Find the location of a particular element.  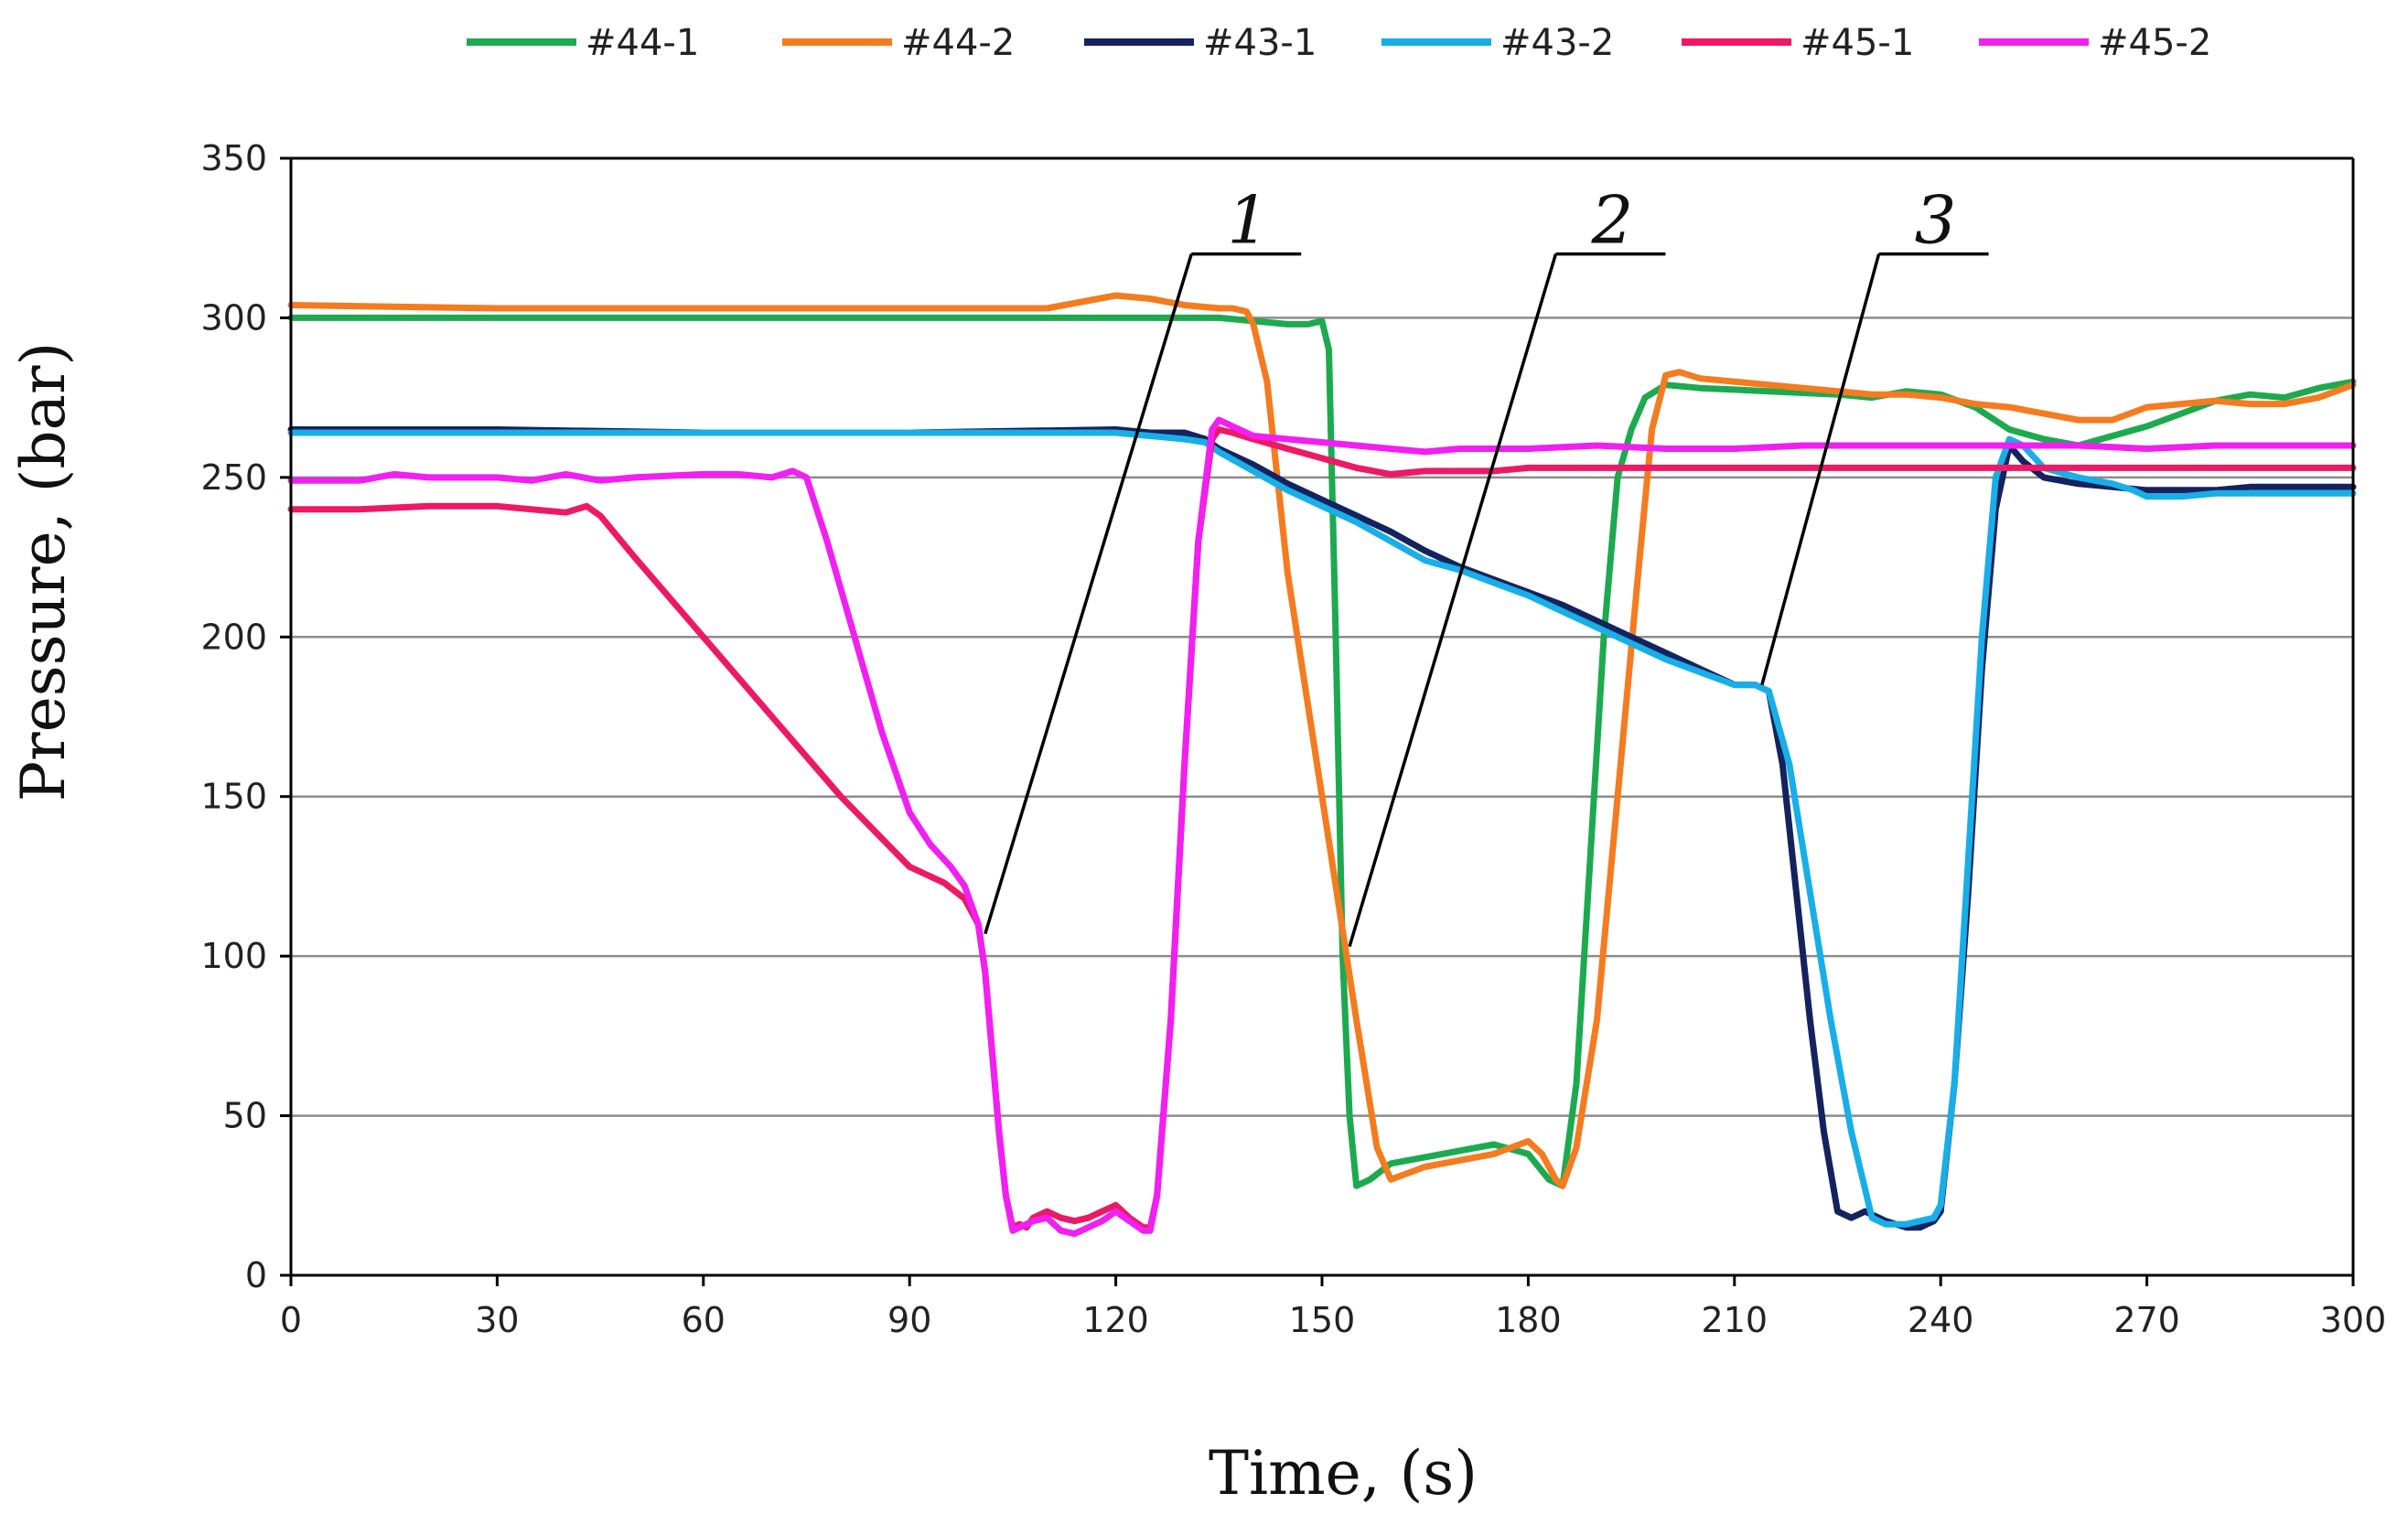

legend-label-45-1: #45-1 is located at coordinates (1857, 43).